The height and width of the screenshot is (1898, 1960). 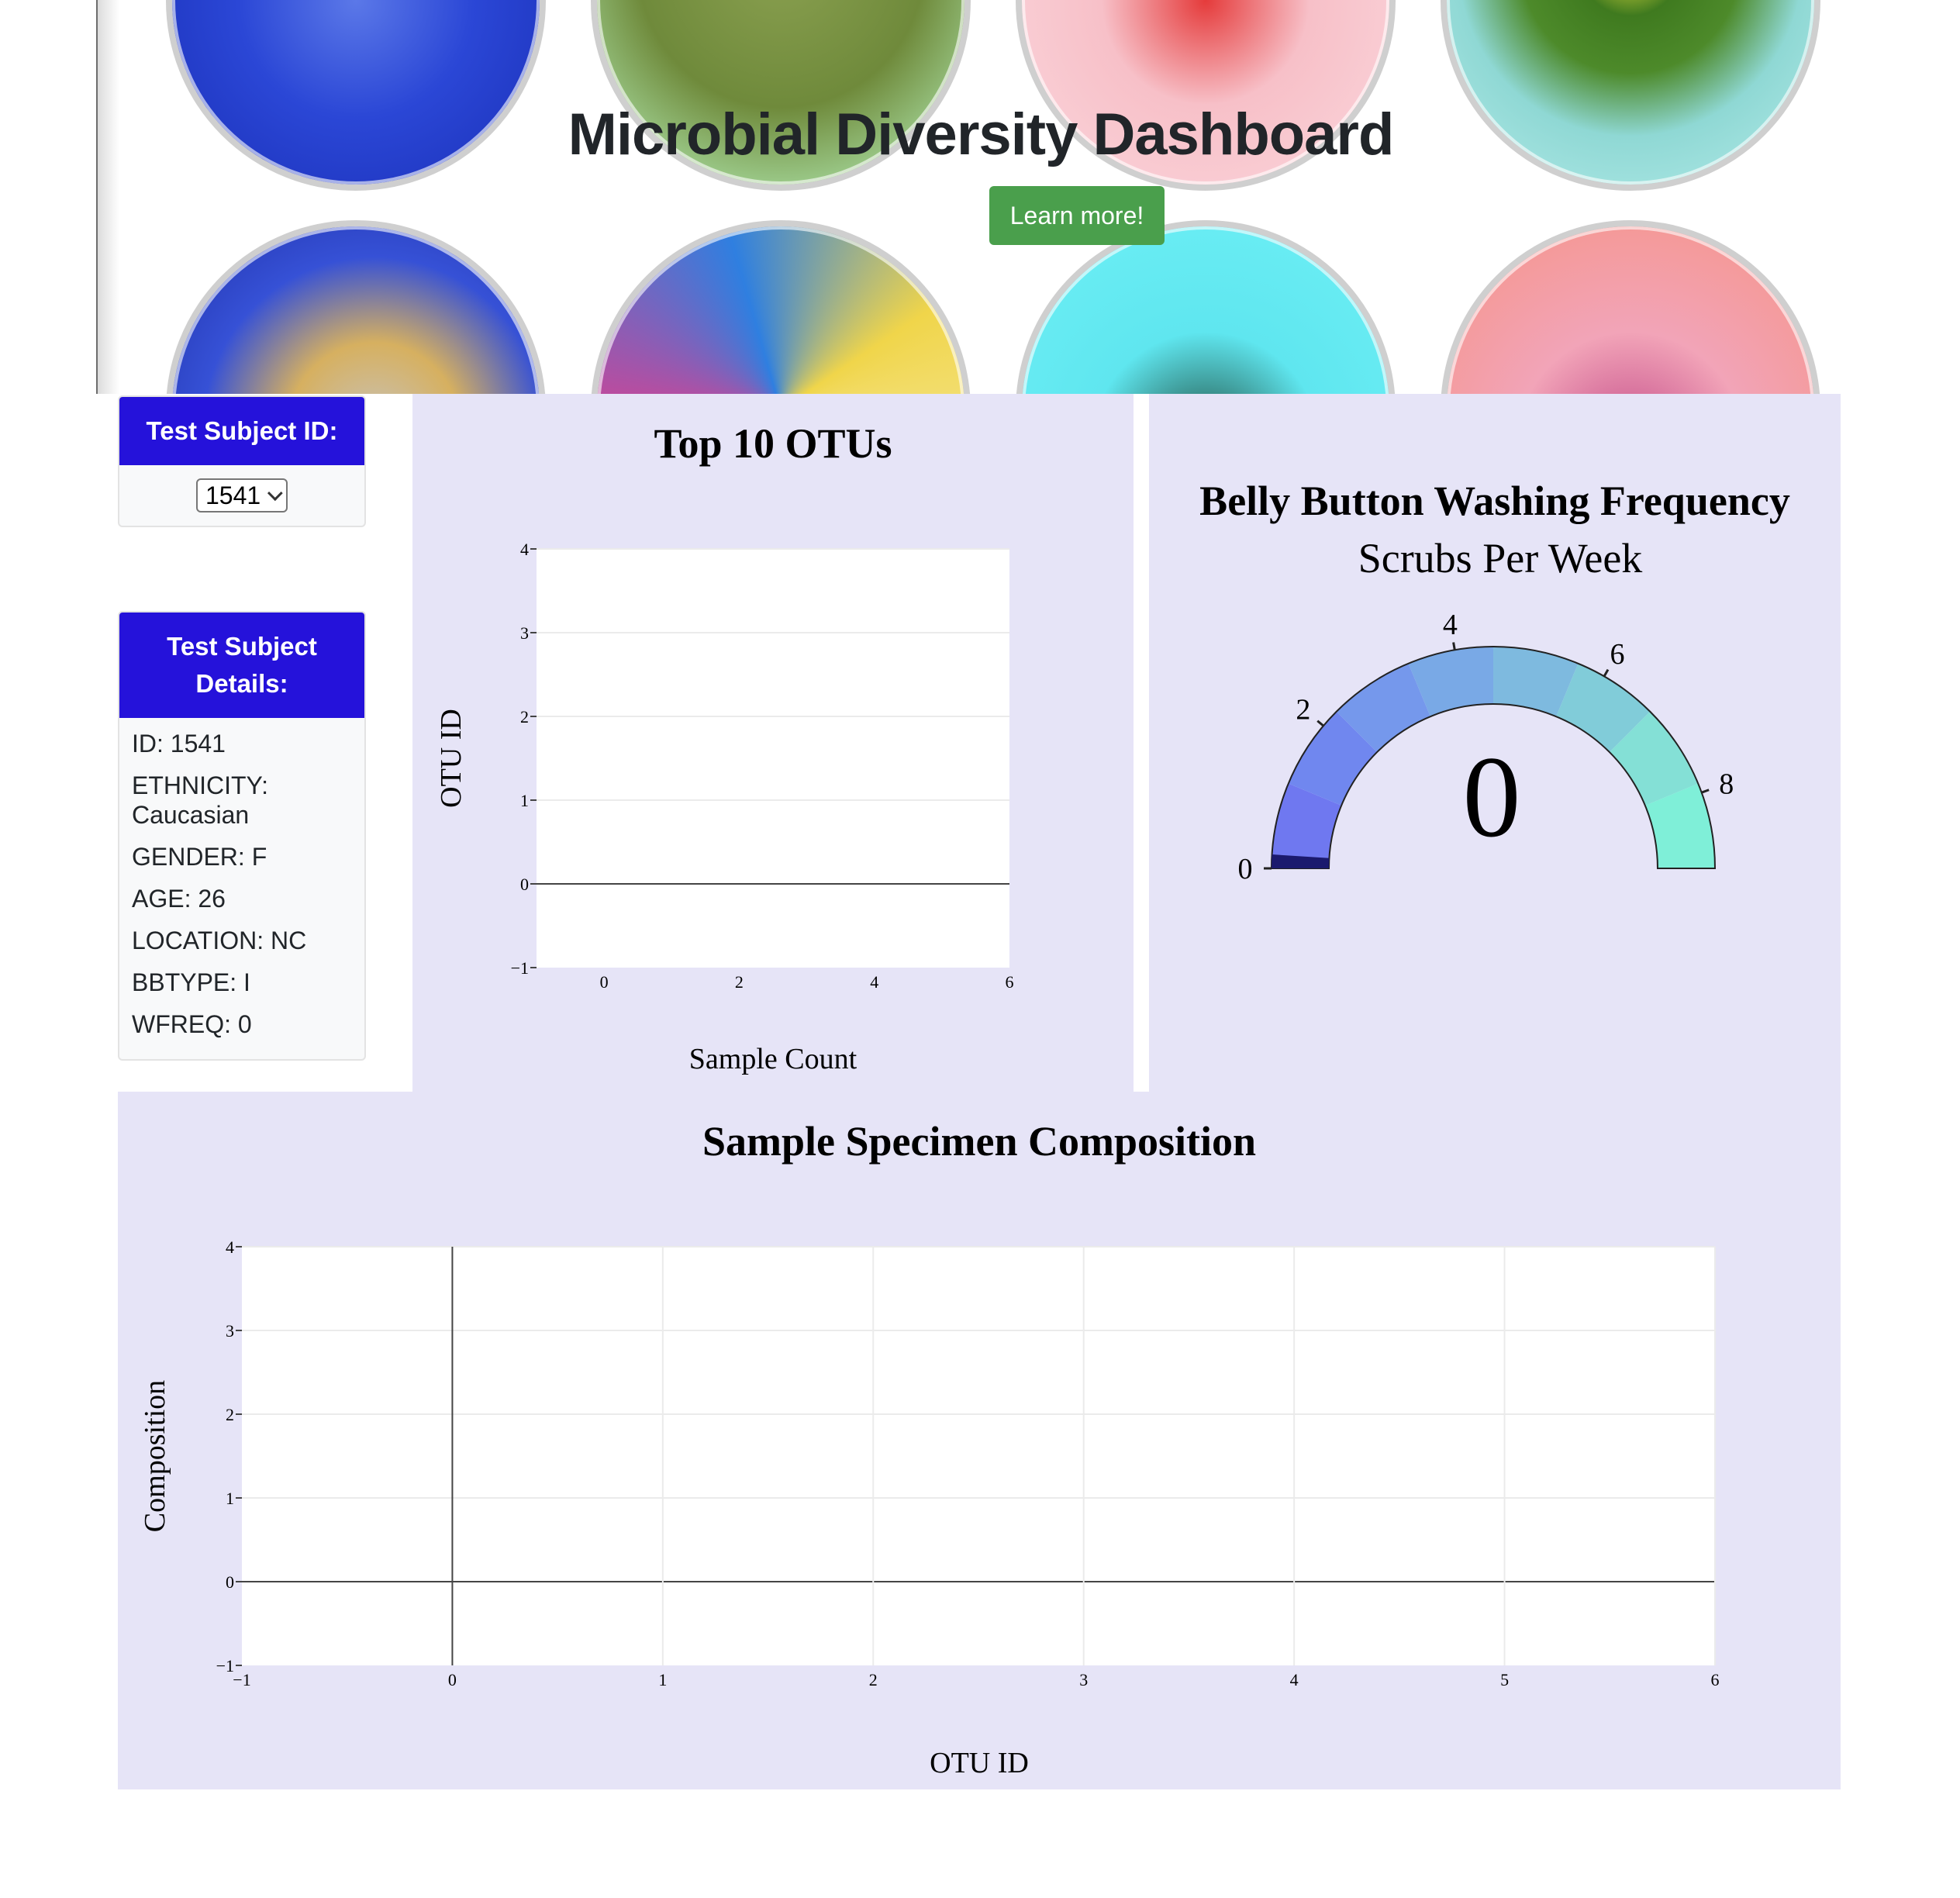 What do you see at coordinates (524, 716) in the screenshot?
I see `bar-y-tick-label: 2` at bounding box center [524, 716].